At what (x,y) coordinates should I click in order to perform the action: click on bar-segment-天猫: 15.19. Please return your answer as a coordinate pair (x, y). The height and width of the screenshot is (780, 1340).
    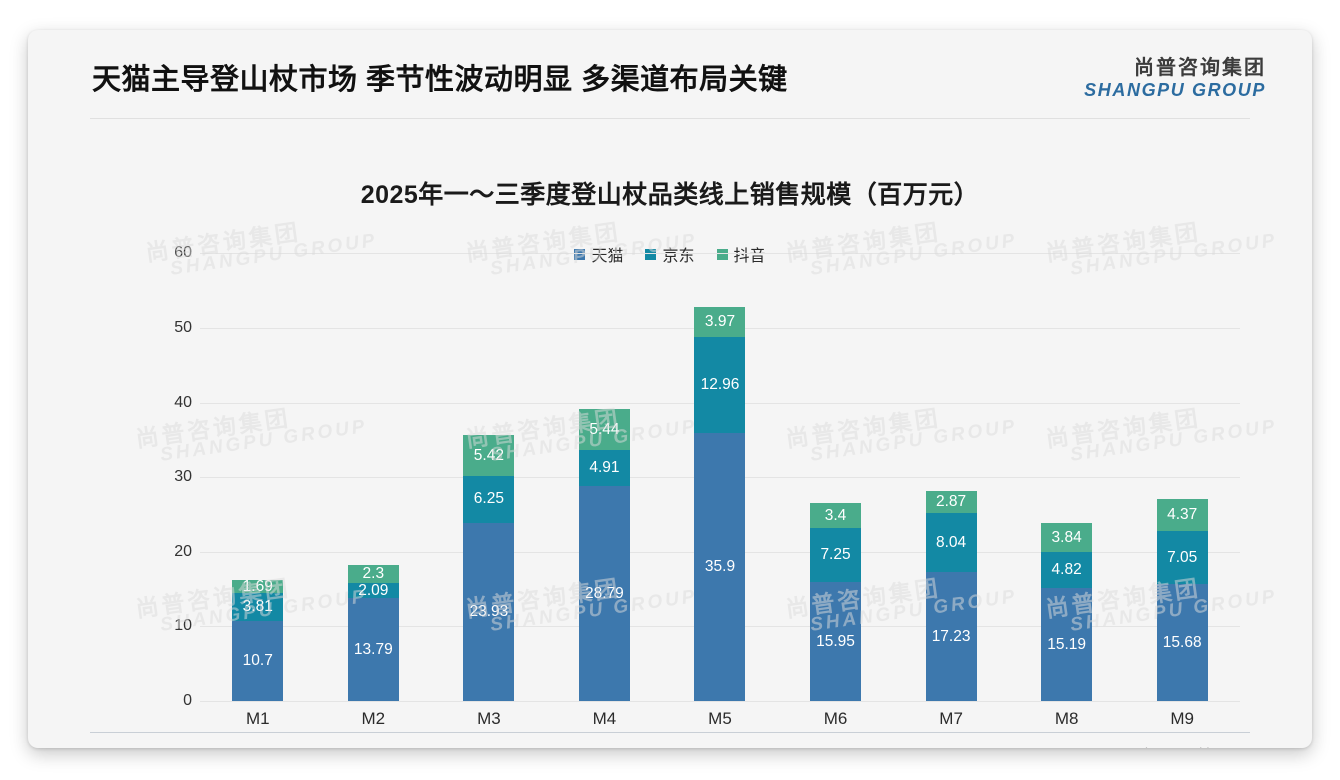
    Looking at the image, I should click on (1067, 644).